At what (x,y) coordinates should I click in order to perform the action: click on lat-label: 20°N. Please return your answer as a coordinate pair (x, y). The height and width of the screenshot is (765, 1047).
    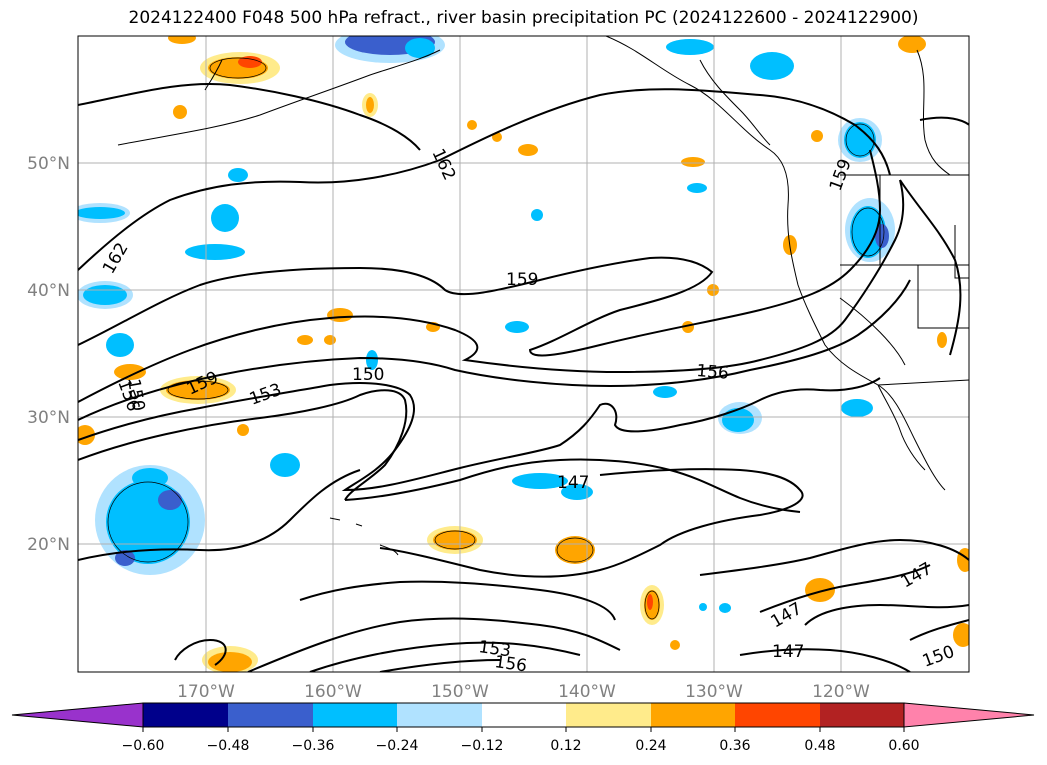
    Looking at the image, I should click on (48, 545).